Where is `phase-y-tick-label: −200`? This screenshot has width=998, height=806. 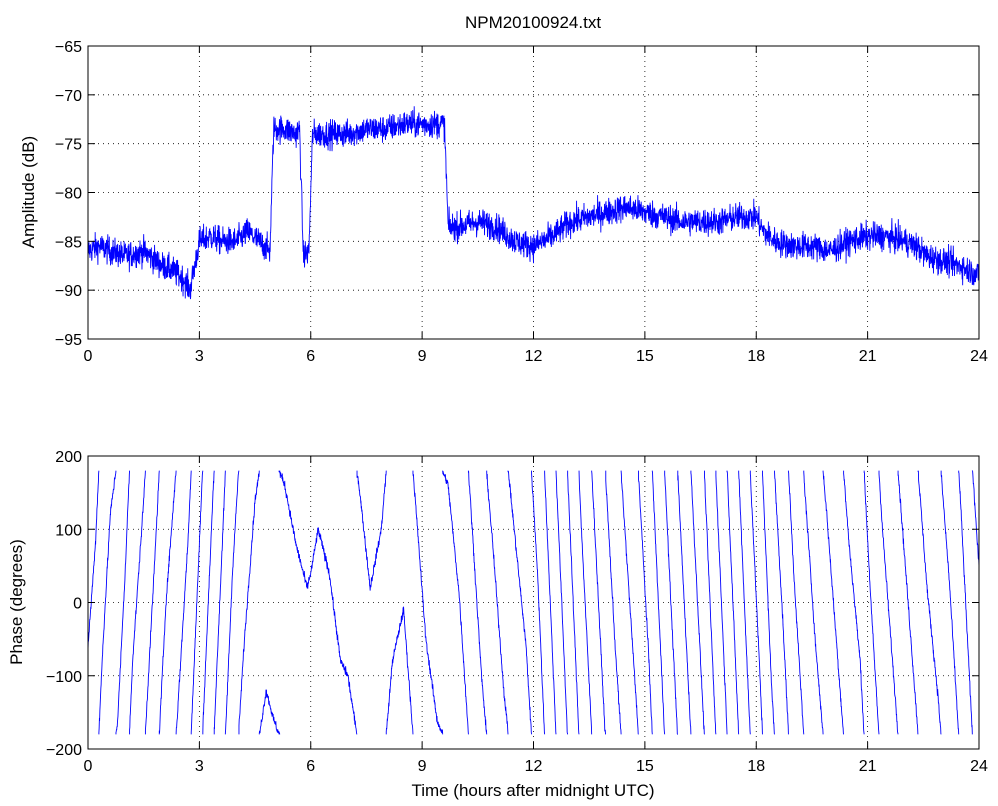 phase-y-tick-label: −200 is located at coordinates (64, 750).